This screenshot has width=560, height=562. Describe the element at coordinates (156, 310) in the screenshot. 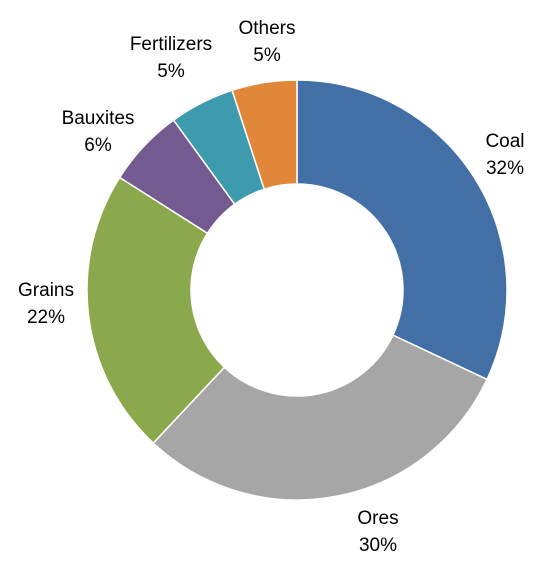

I see `slice-grains` at that location.